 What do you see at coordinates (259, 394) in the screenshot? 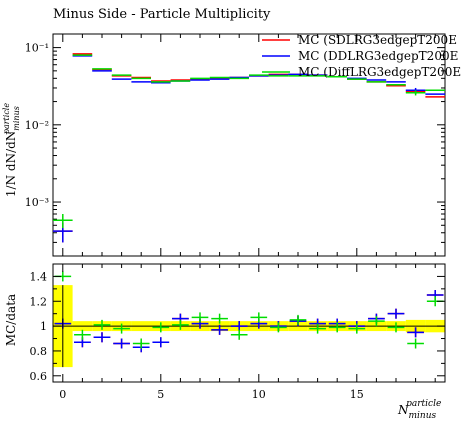
I see `xtick-label: 10` at bounding box center [259, 394].